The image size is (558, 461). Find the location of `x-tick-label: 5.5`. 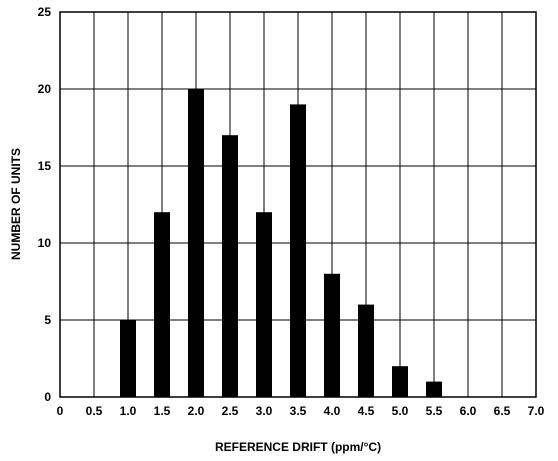

x-tick-label: 5.5 is located at coordinates (434, 411).